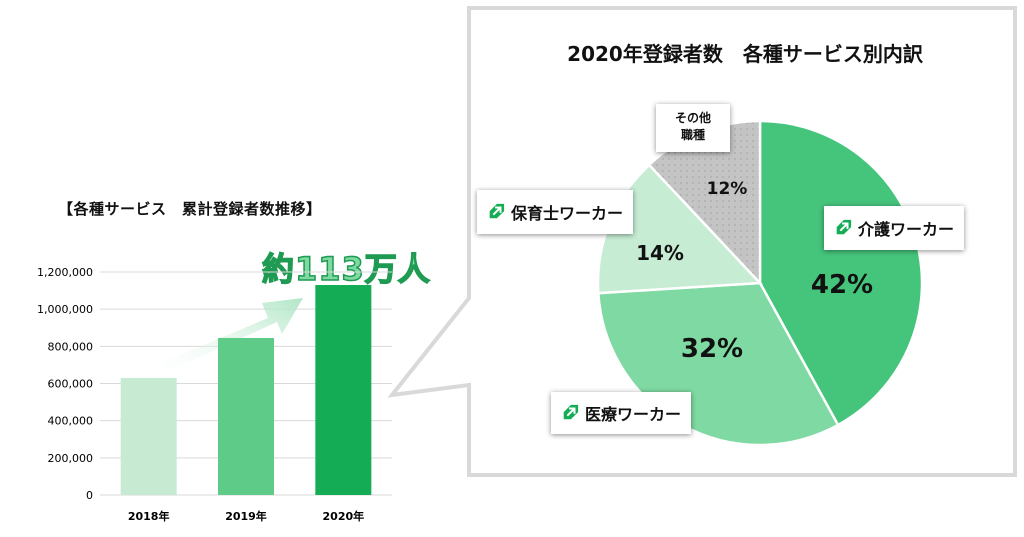 This screenshot has height=537, width=1024. I want to click on y-tick-label: 600,000, so click(71, 384).